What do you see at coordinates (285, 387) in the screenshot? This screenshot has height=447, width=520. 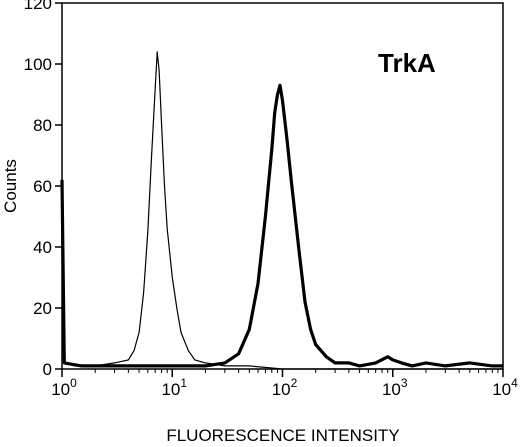 I see `x-tick-label: 10²` at bounding box center [285, 387].